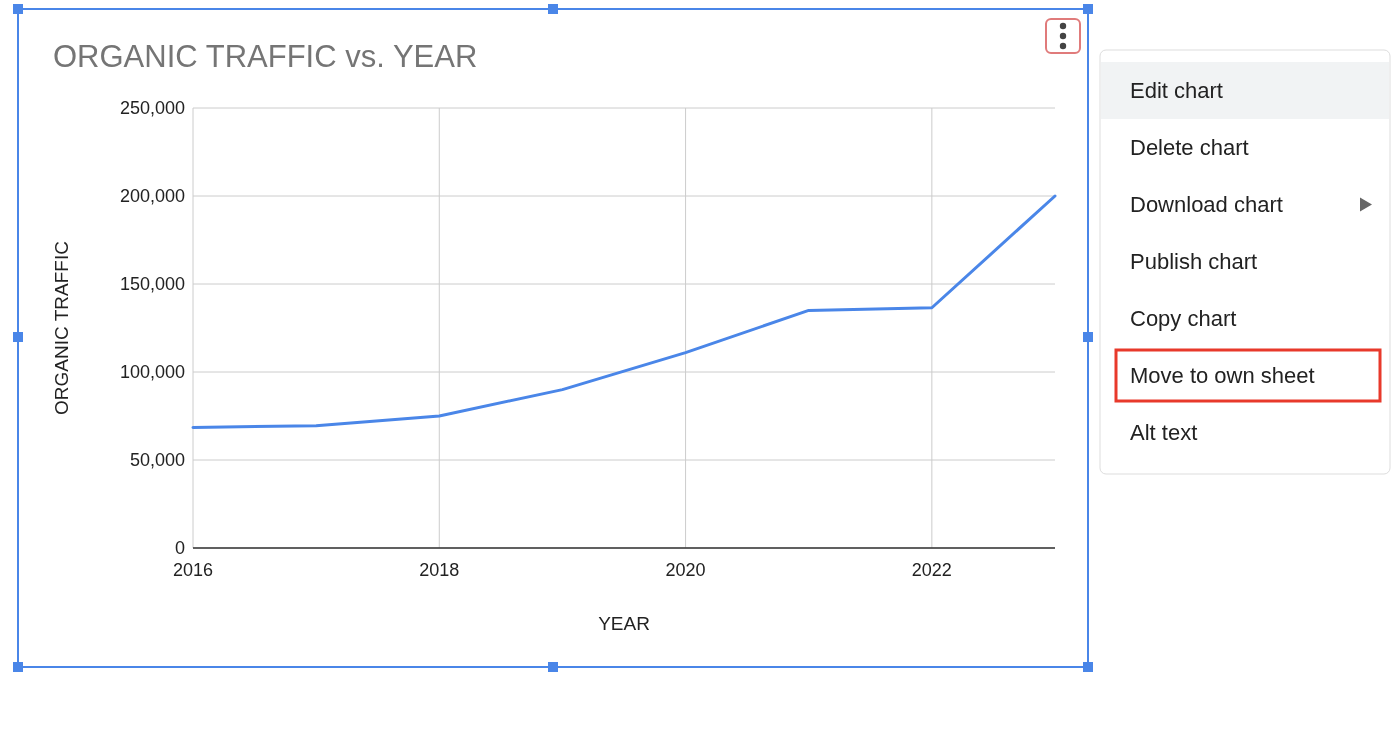 This screenshot has width=1400, height=746. Describe the element at coordinates (152, 196) in the screenshot. I see `y-tick-label: 200,000` at that location.